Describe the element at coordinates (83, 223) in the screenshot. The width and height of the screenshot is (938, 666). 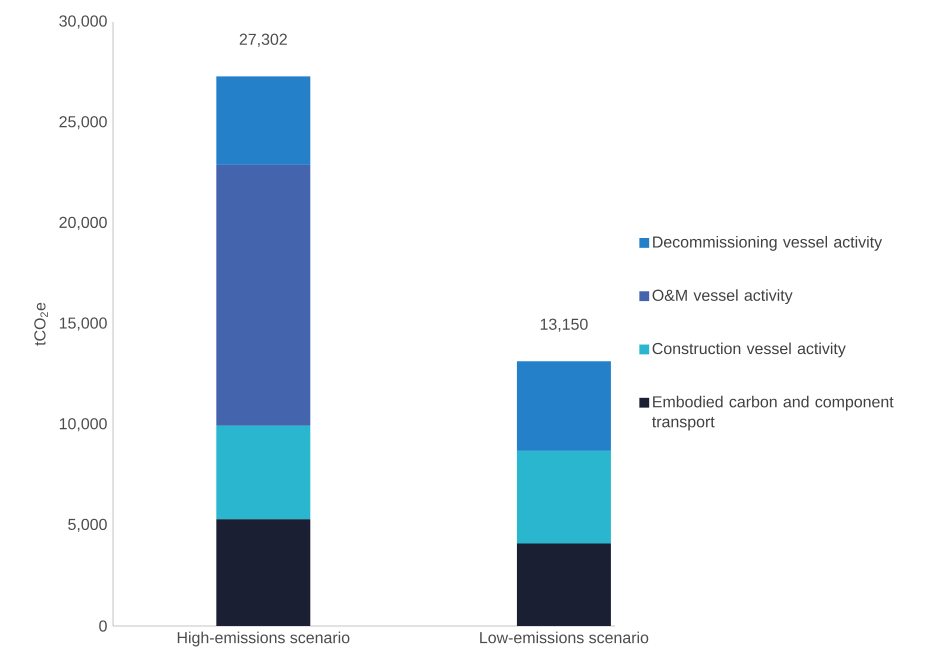
I see `y-tick-label: 20,000` at that location.